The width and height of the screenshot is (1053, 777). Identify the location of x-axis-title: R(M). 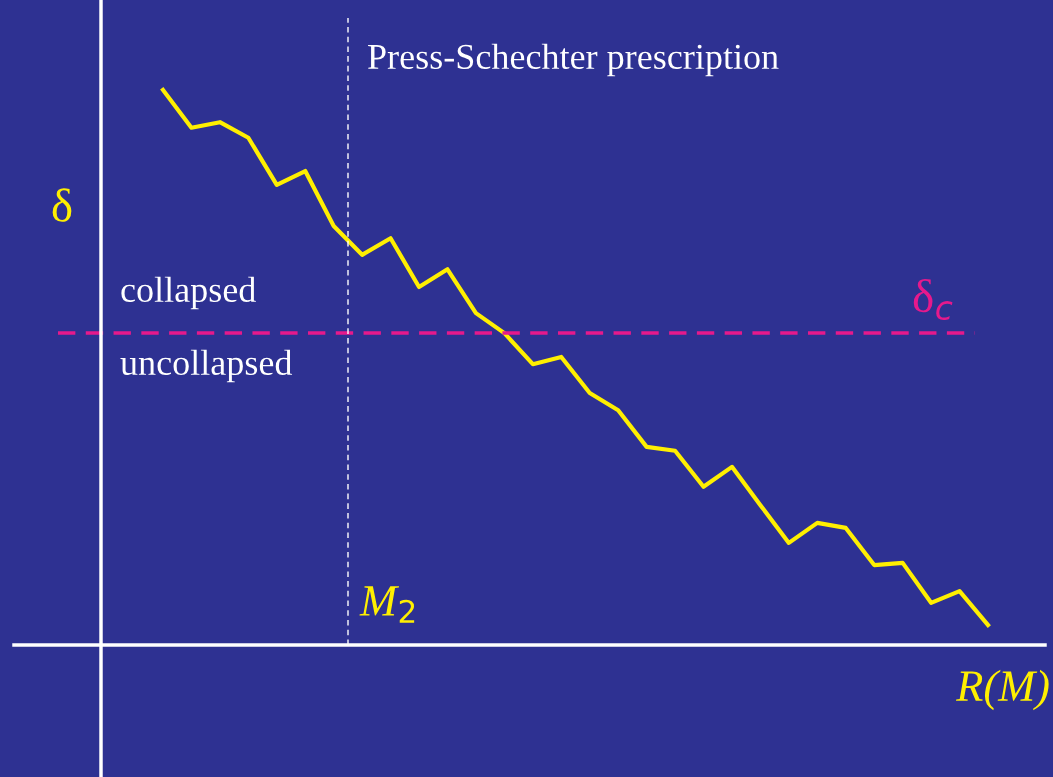
(1002, 690).